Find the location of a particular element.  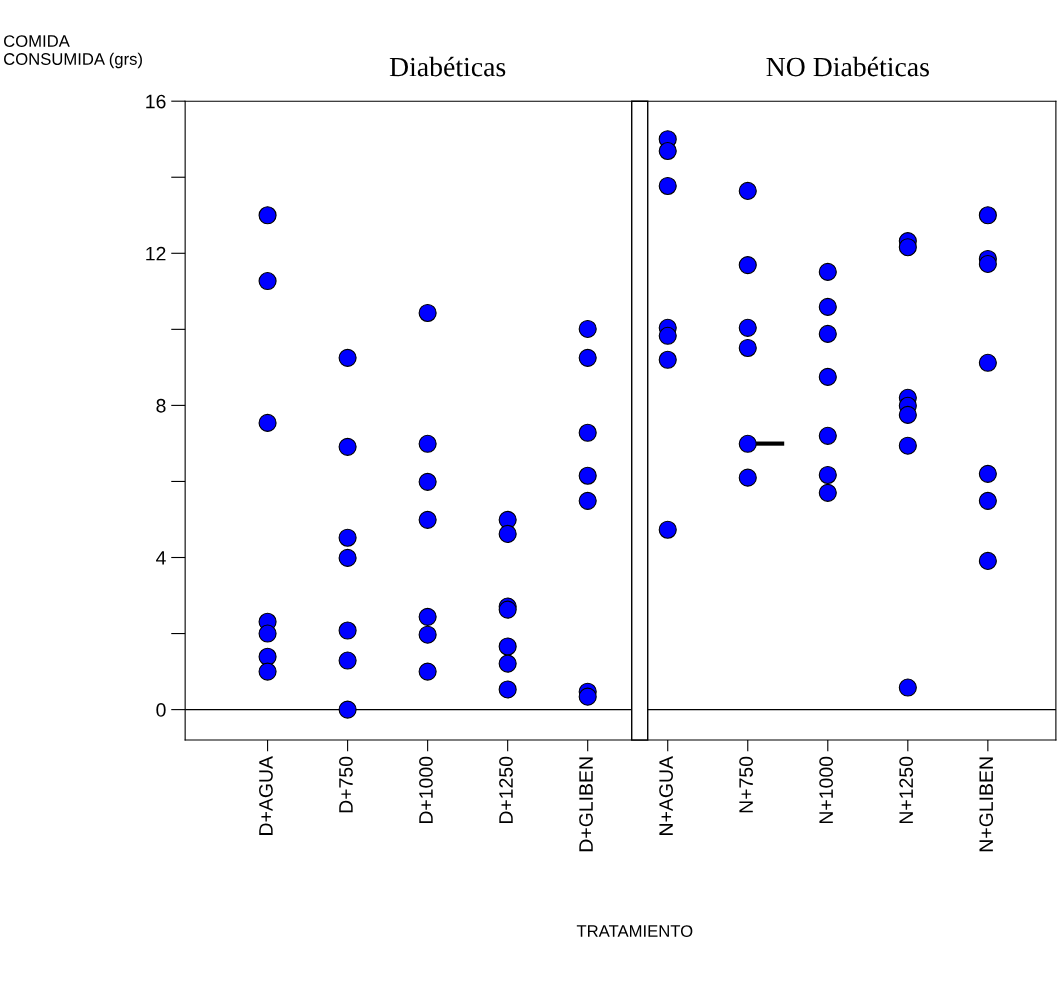

text: NO Diabéticas is located at coordinates (847, 66).